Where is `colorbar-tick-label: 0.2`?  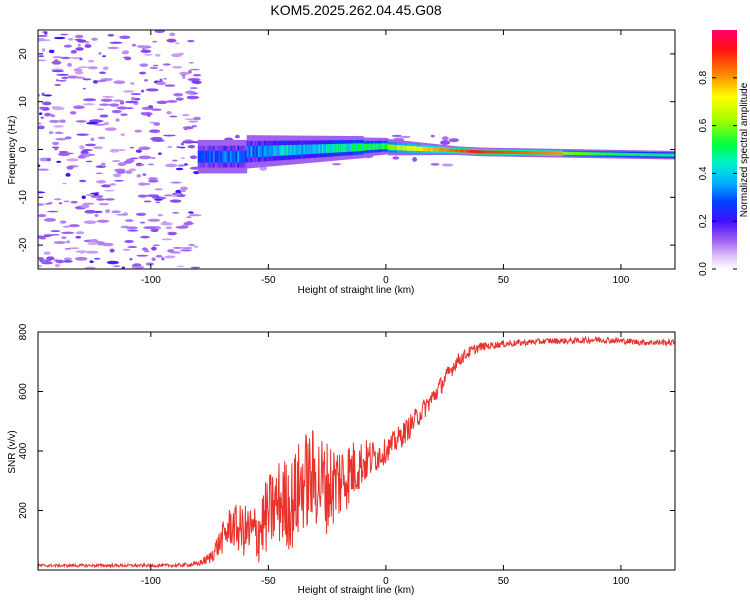 colorbar-tick-label: 0.2 is located at coordinates (703, 221).